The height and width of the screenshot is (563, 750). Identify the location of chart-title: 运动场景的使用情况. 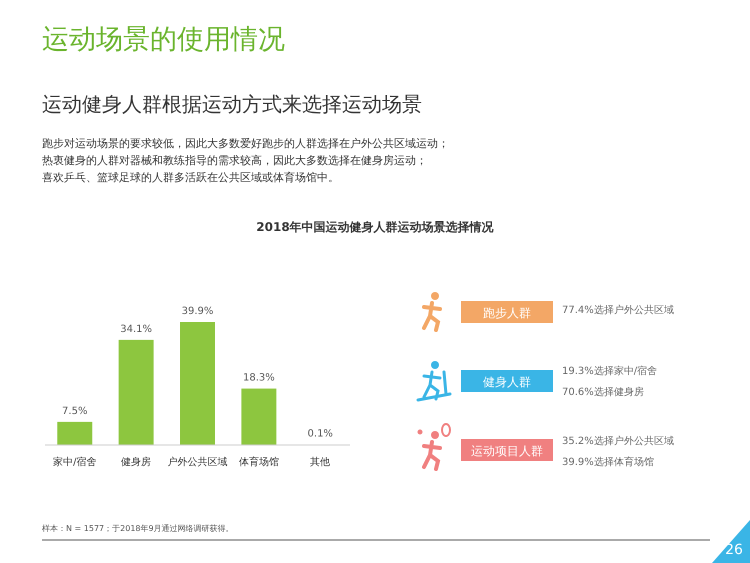
(163, 39).